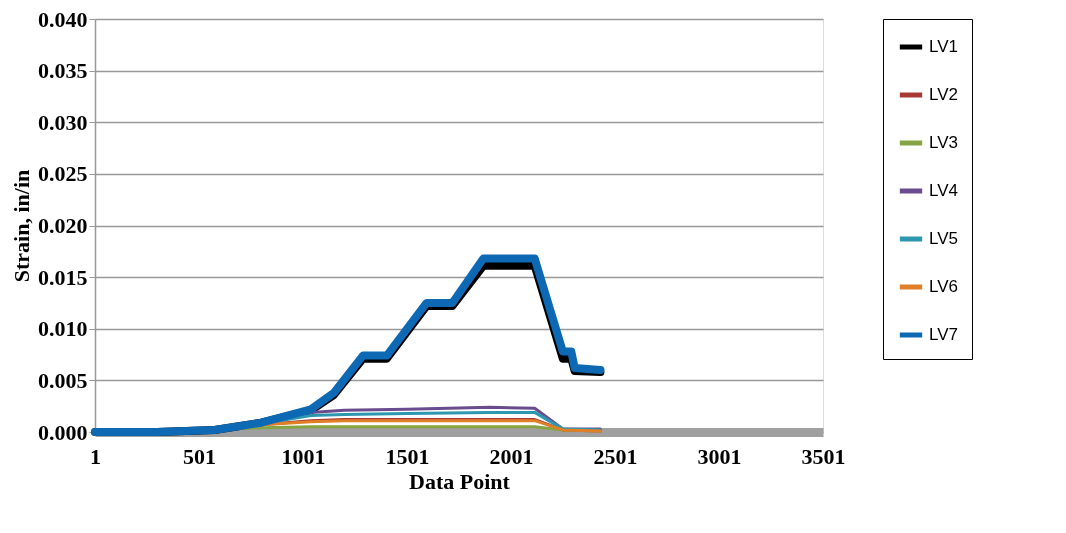  What do you see at coordinates (303, 456) in the screenshot?
I see `x-tick-label: 1001` at bounding box center [303, 456].